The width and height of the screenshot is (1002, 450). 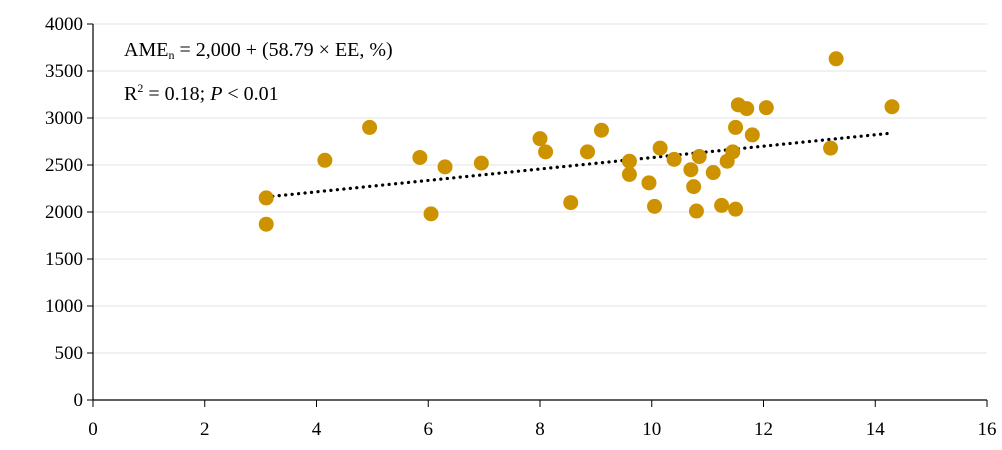 What do you see at coordinates (651, 429) in the screenshot?
I see `x-tick-label-5: 10` at bounding box center [651, 429].